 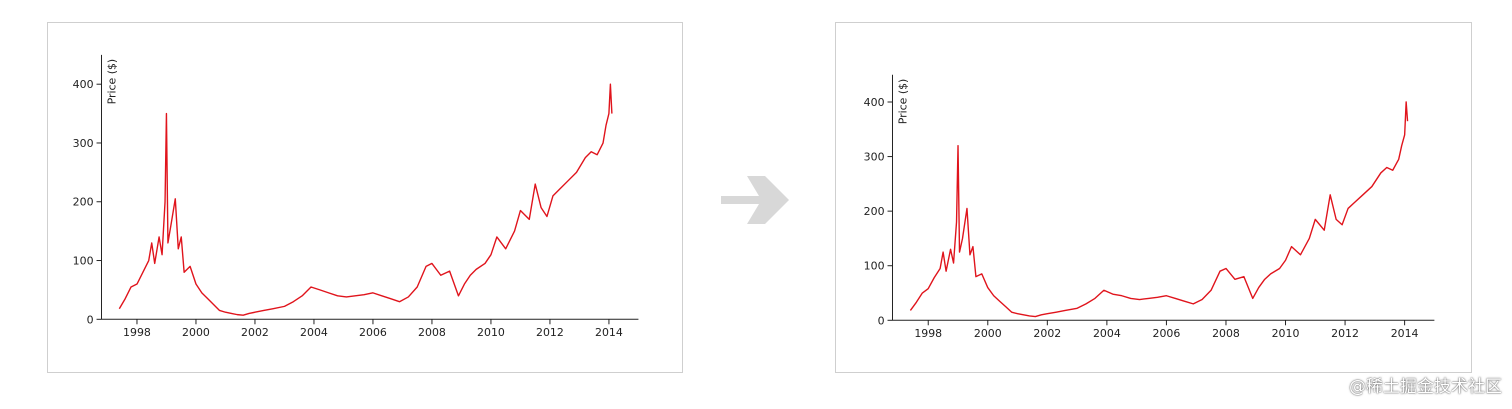 I want to click on arrow-right-icon, so click(x=755, y=200).